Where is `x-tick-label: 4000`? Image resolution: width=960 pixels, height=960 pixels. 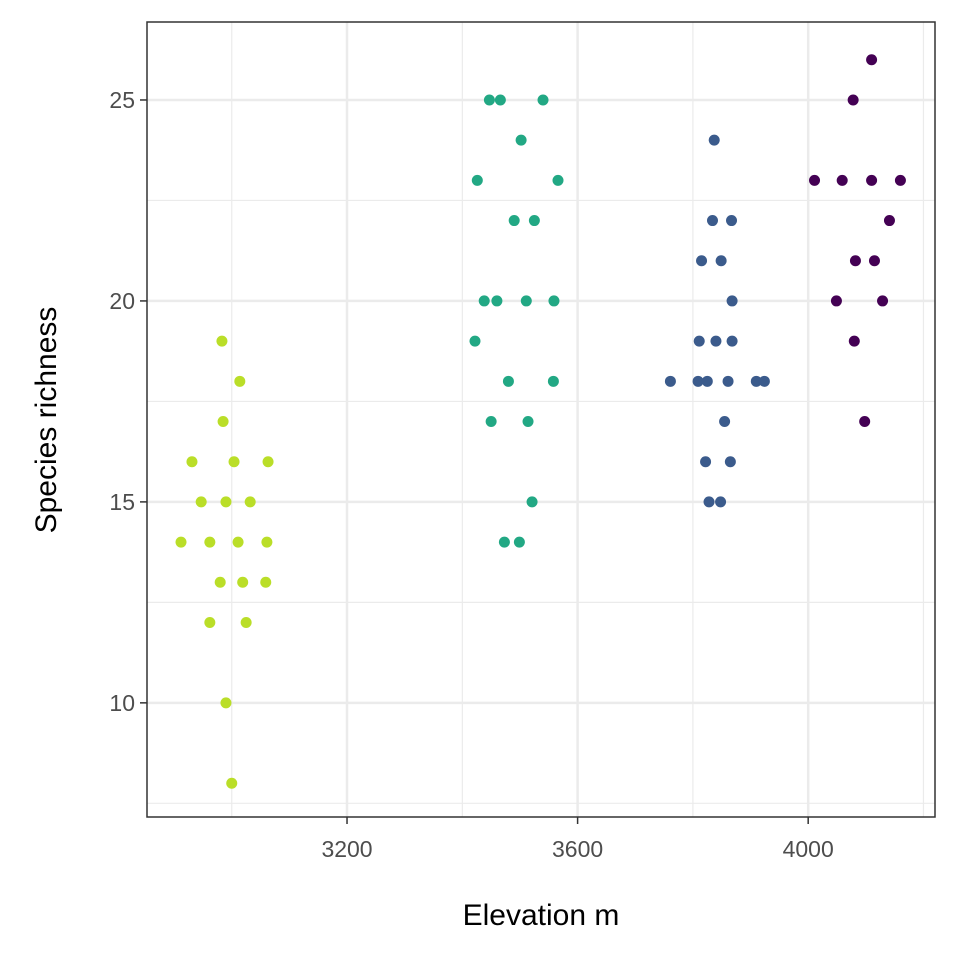 x-tick-label: 4000 is located at coordinates (808, 849).